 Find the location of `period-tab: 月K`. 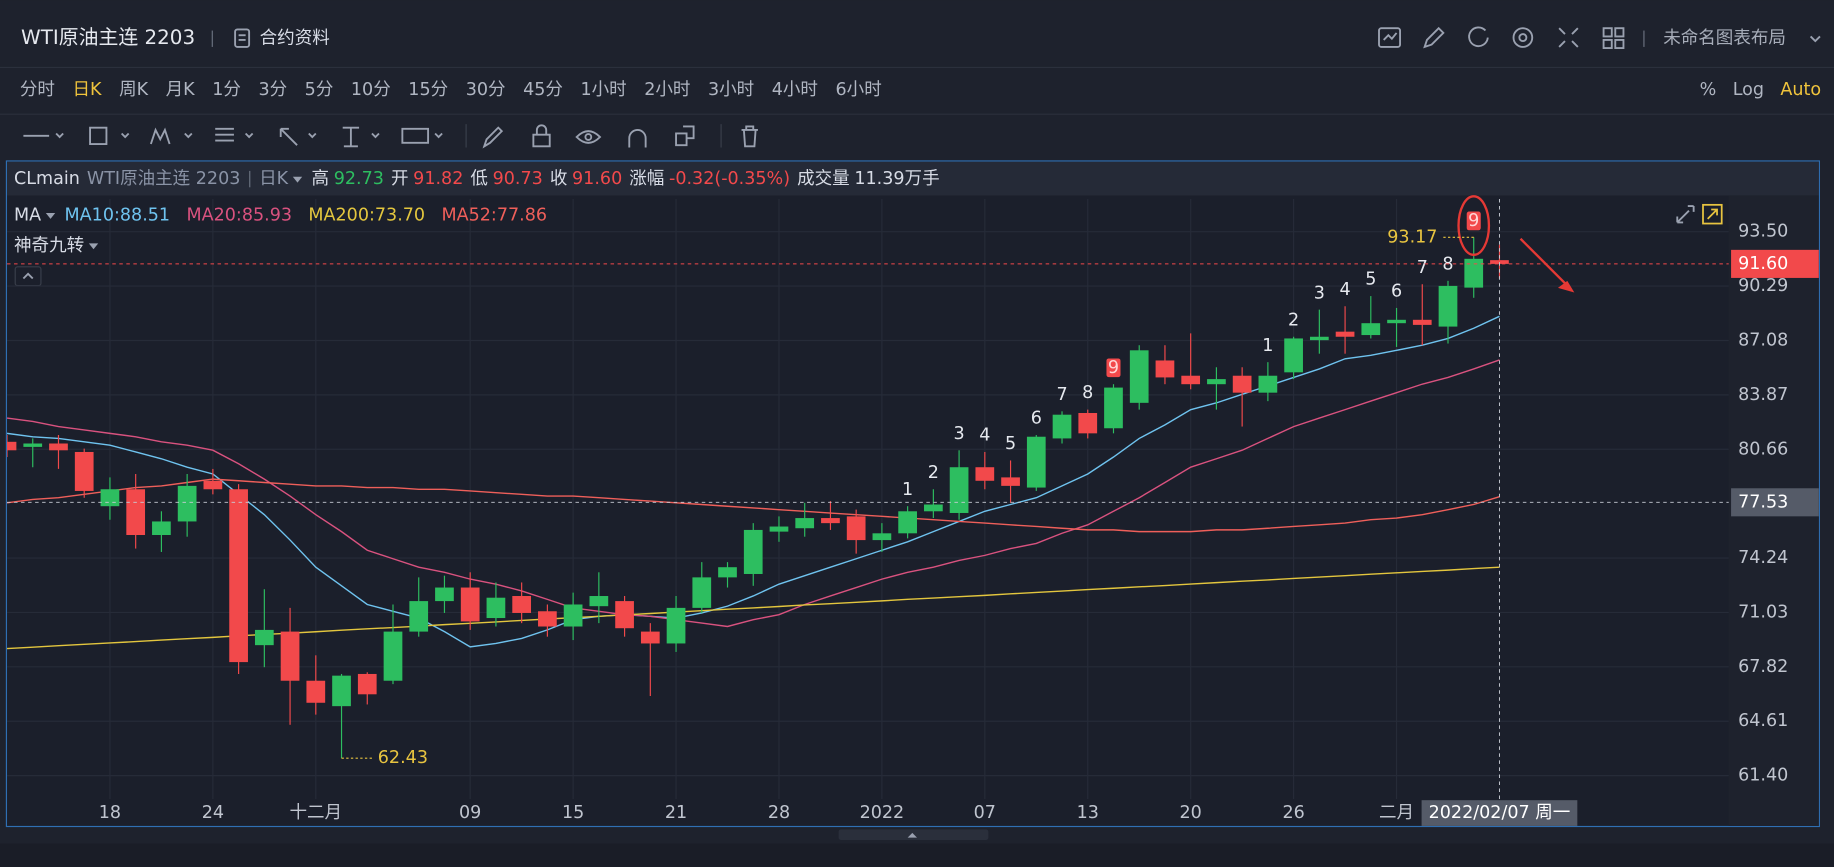

period-tab: 月K is located at coordinates (181, 90).